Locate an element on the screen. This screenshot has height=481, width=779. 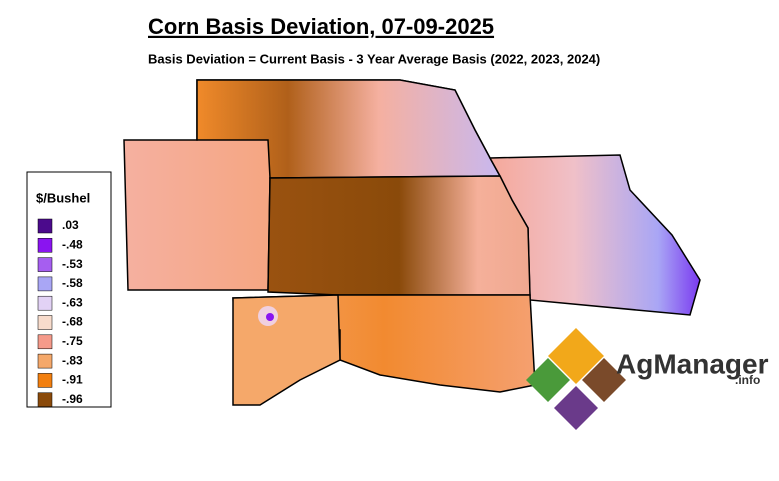
legend-label: -.63 is located at coordinates (72, 302).